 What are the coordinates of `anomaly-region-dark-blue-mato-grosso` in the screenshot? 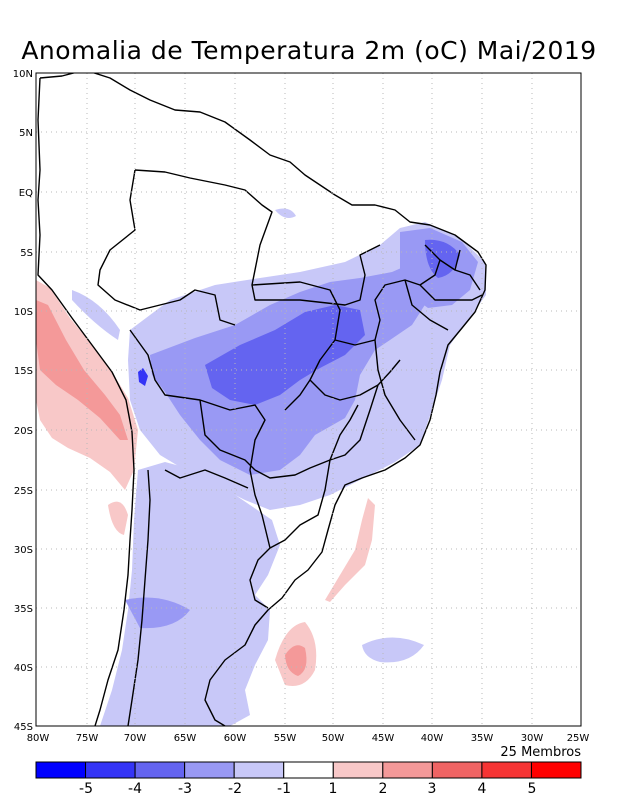 It's located at (285, 355).